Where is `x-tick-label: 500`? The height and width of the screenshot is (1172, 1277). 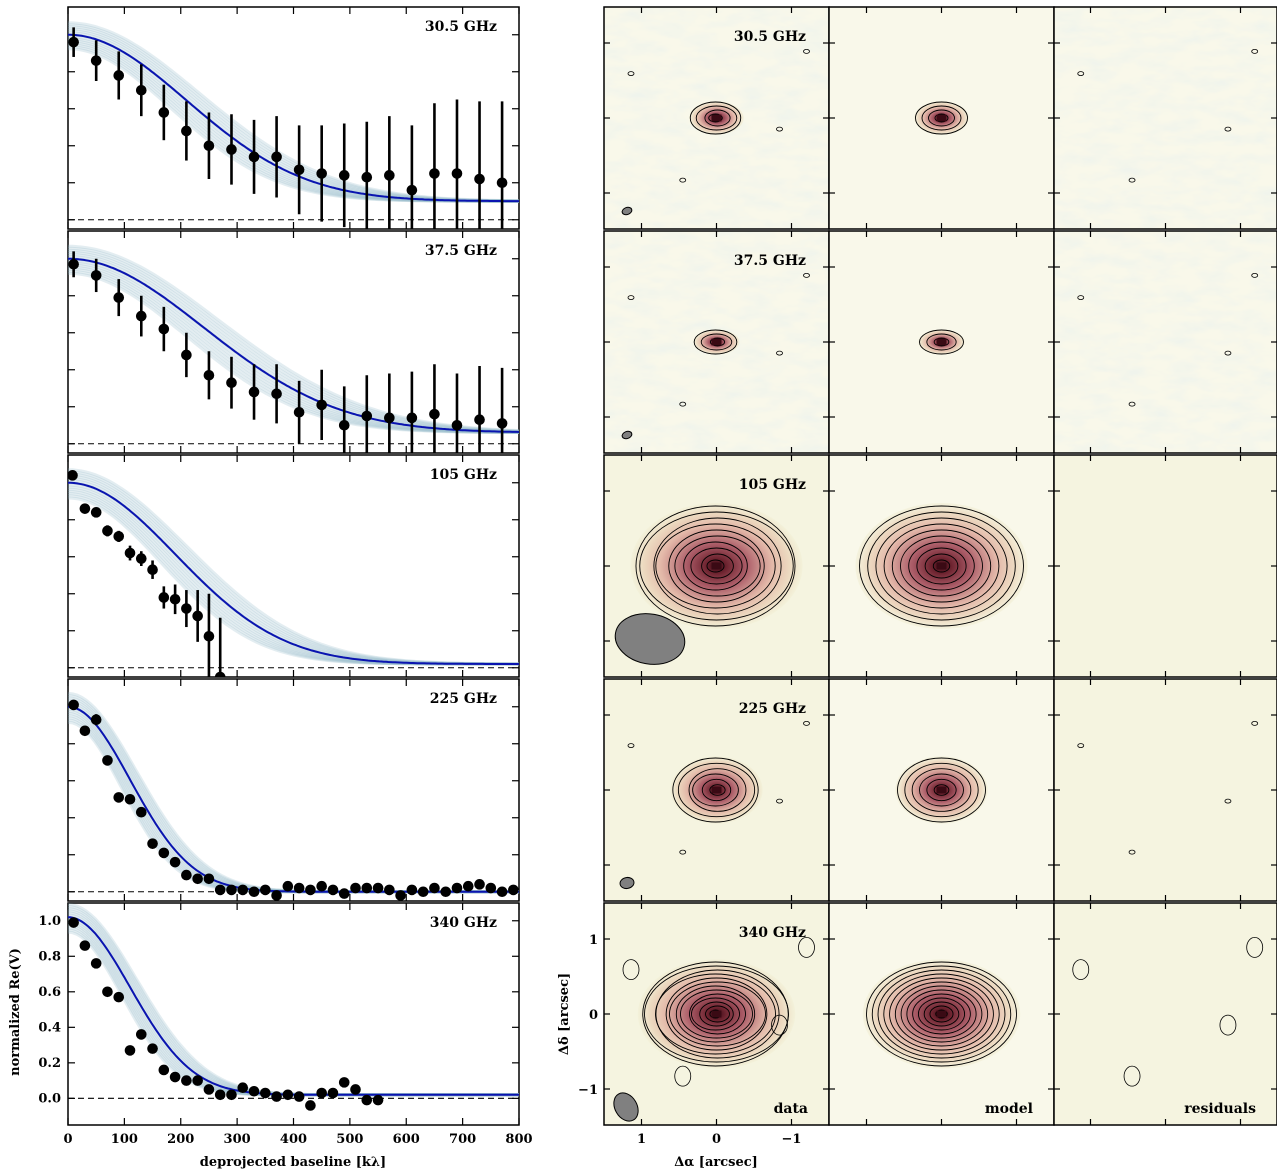
x-tick-label: 500 is located at coordinates (349, 1139).